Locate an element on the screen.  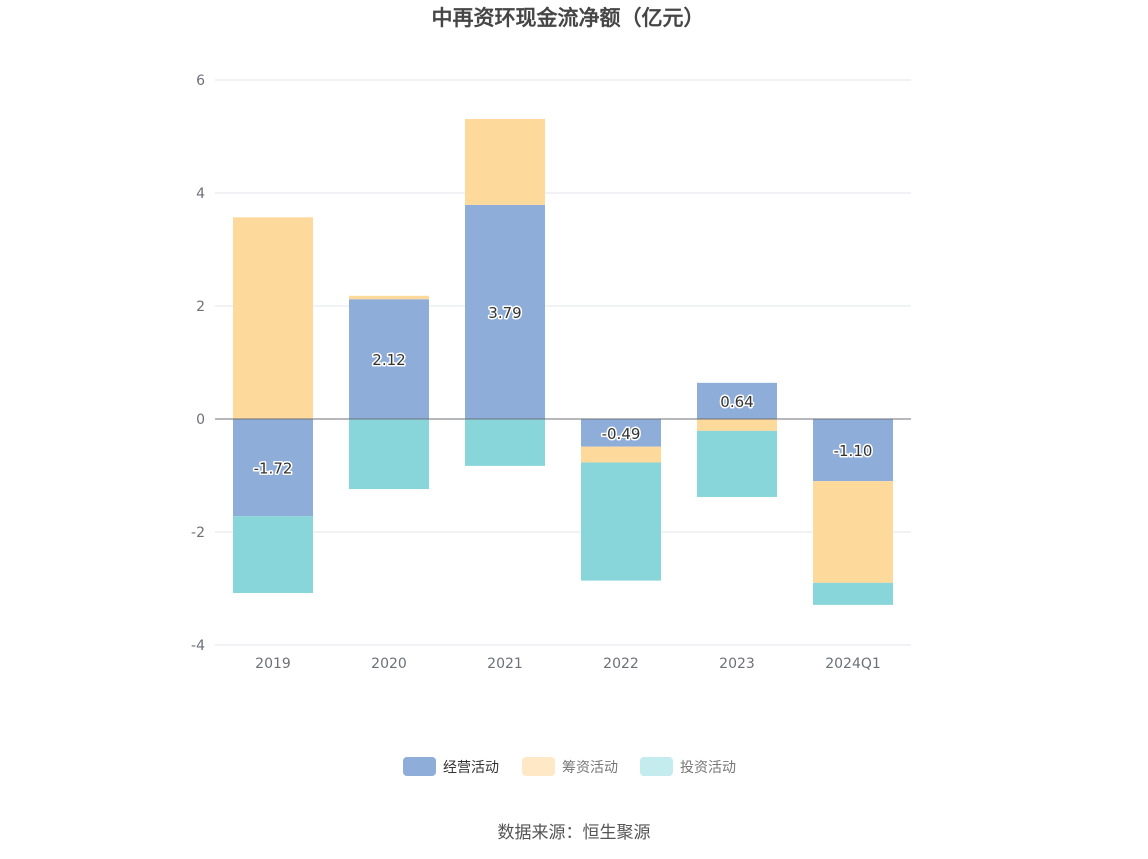
y-axis-tick-labels: 6 4 2 0 -2 -4 is located at coordinates (198, 363).